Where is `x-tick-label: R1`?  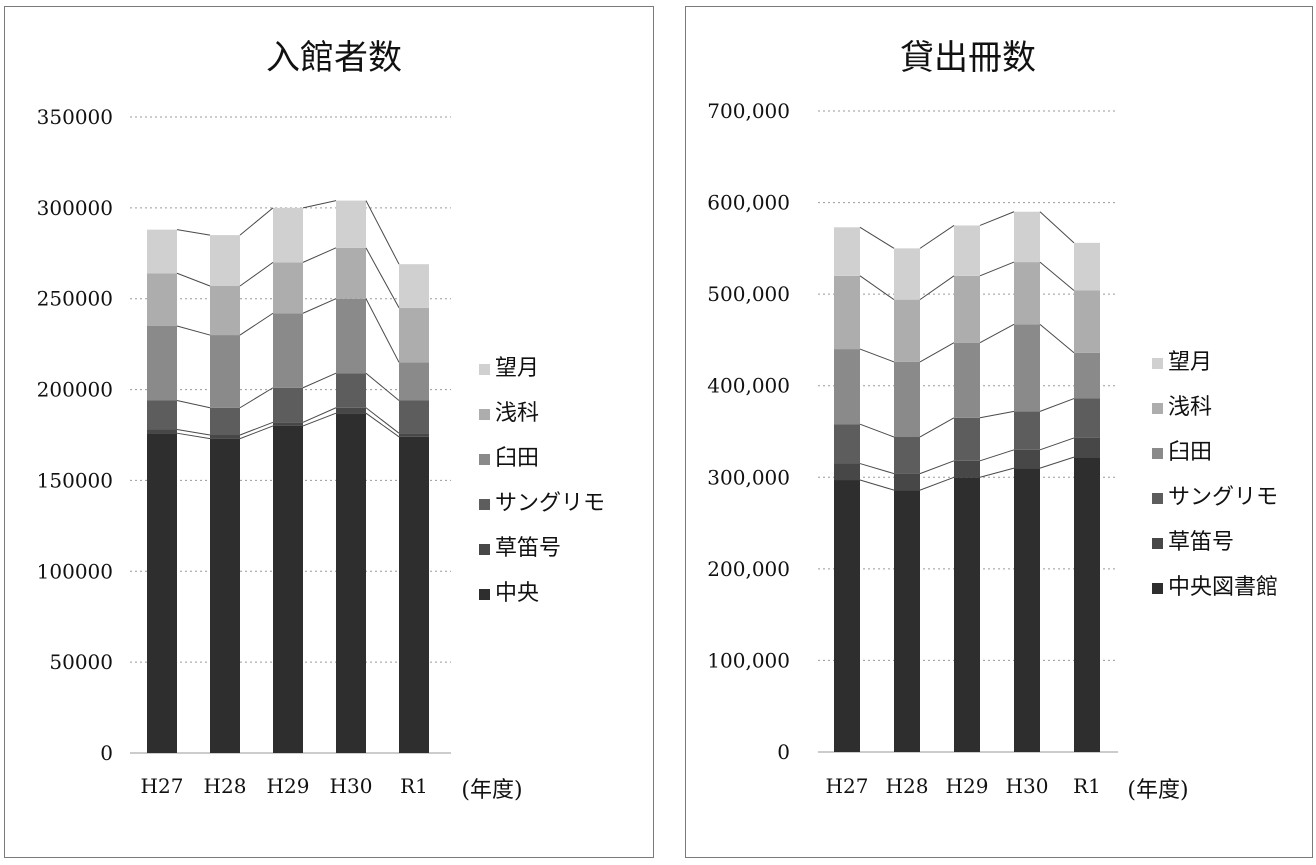
x-tick-label: R1 is located at coordinates (414, 786).